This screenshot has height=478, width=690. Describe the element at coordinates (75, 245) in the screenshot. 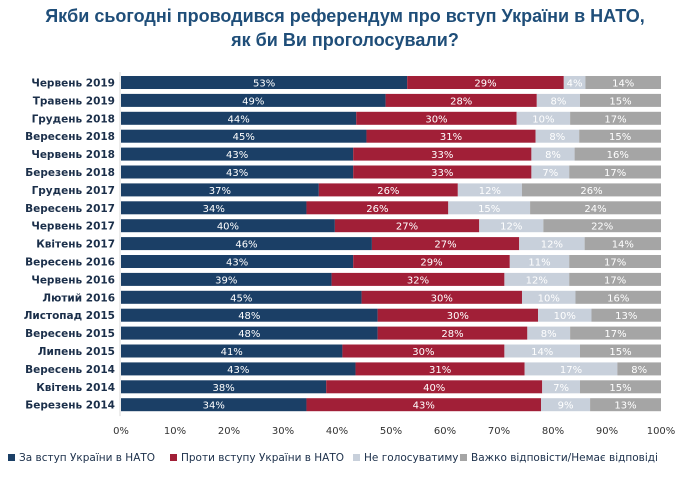

I see `category-label: Квітень 2017` at that location.